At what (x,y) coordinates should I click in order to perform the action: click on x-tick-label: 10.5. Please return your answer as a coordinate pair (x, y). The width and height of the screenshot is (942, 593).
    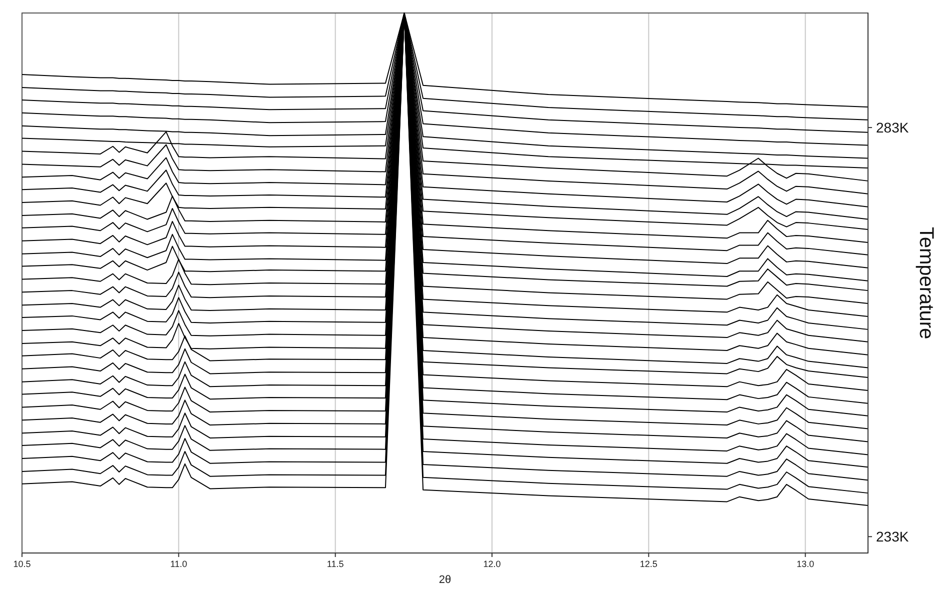
    Looking at the image, I should click on (22, 564).